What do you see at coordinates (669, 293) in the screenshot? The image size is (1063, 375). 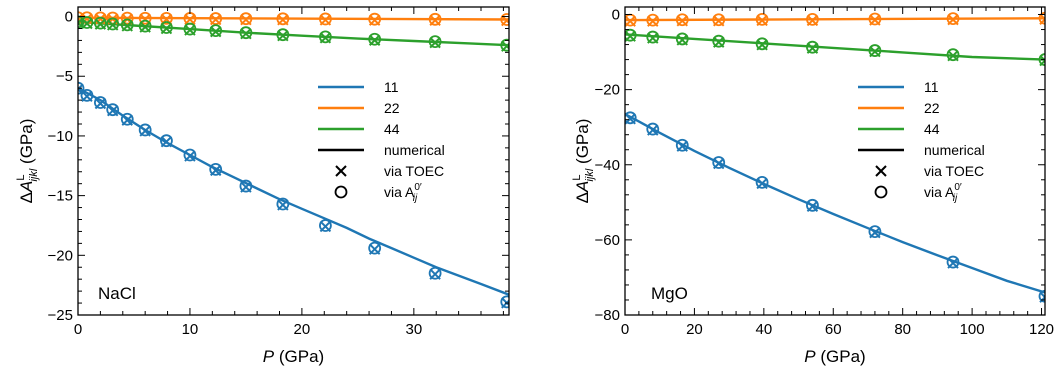 I see `panel-label: MgO` at bounding box center [669, 293].